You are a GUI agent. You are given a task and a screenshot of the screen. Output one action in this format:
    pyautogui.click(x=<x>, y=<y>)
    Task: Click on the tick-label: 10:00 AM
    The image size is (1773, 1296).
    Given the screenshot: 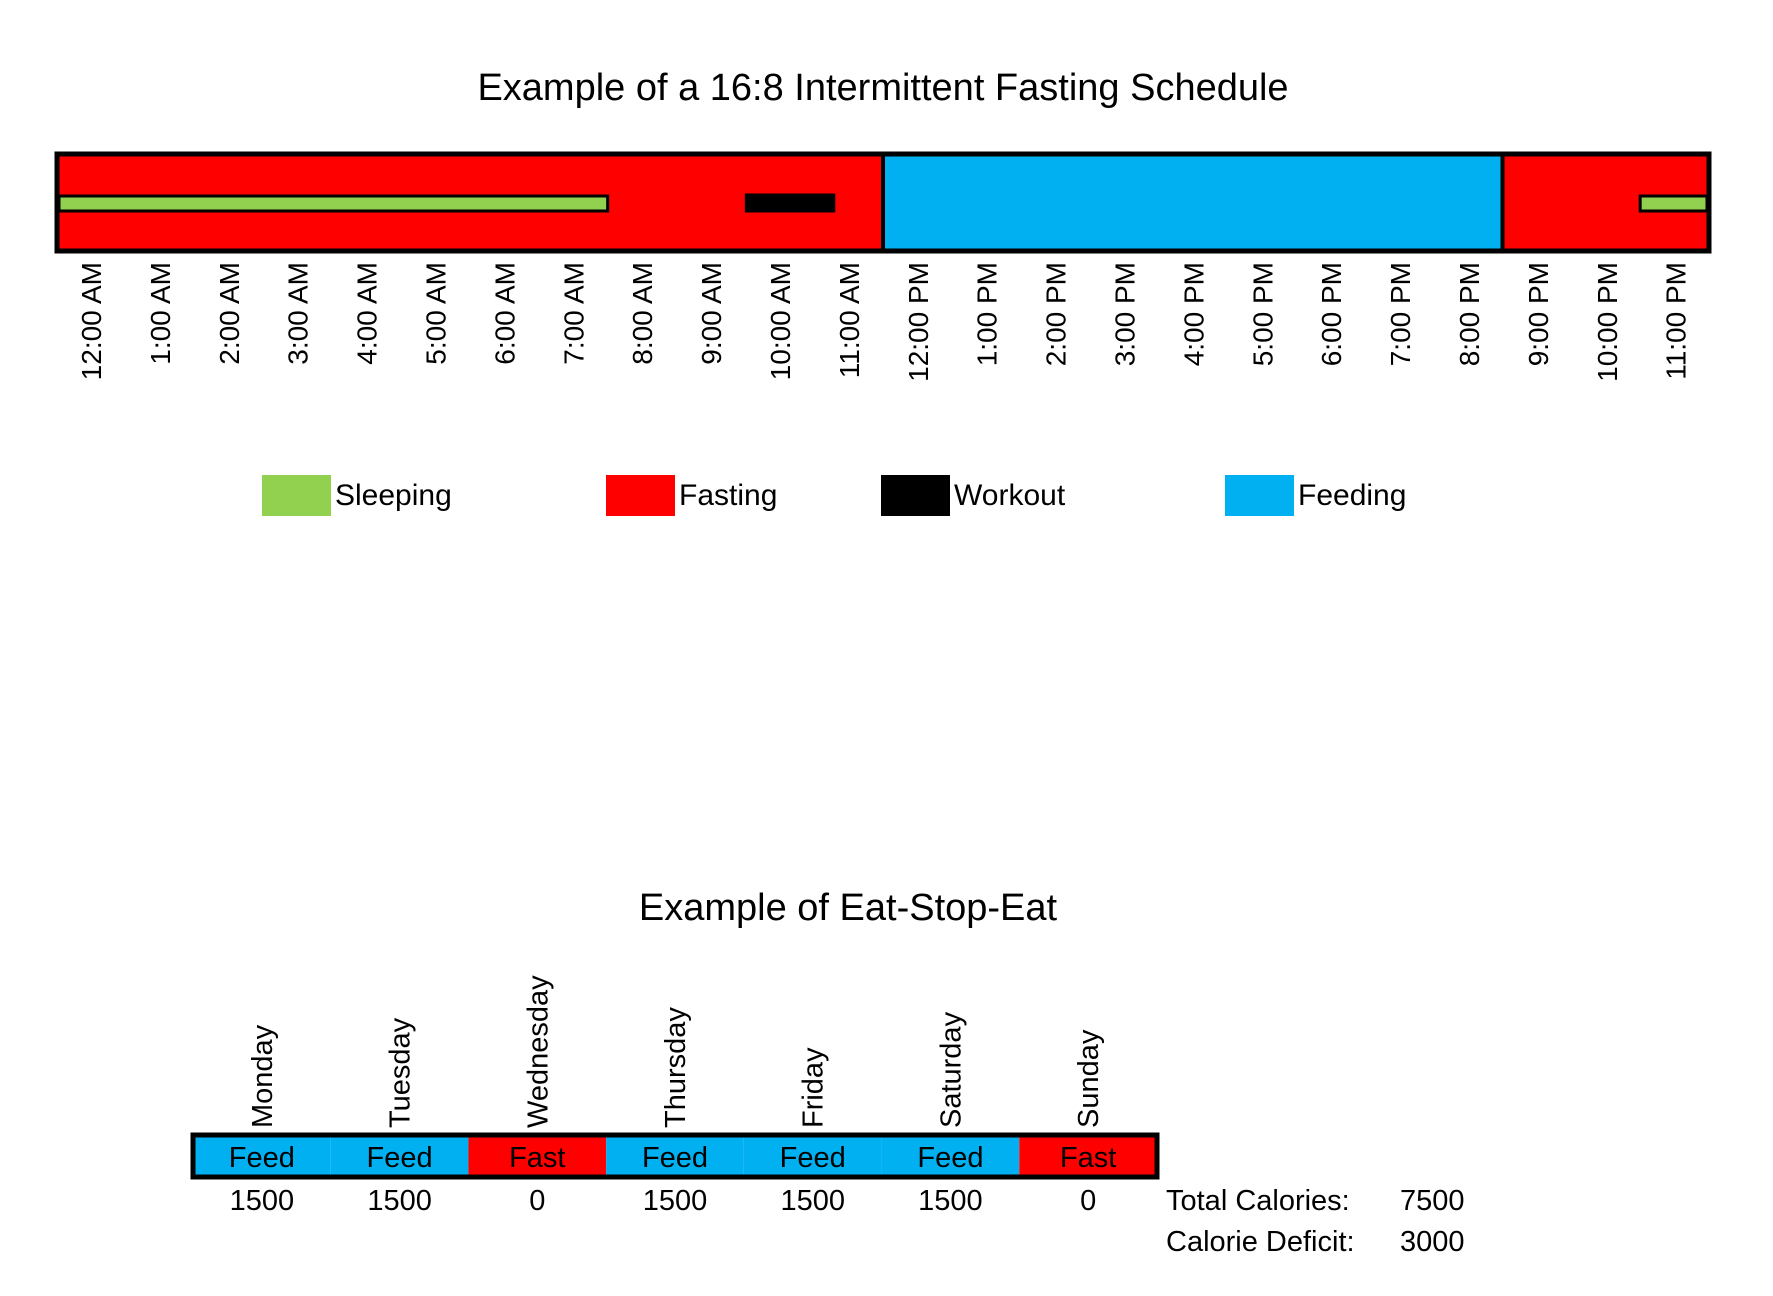 What is the action you would take?
    pyautogui.click(x=780, y=321)
    